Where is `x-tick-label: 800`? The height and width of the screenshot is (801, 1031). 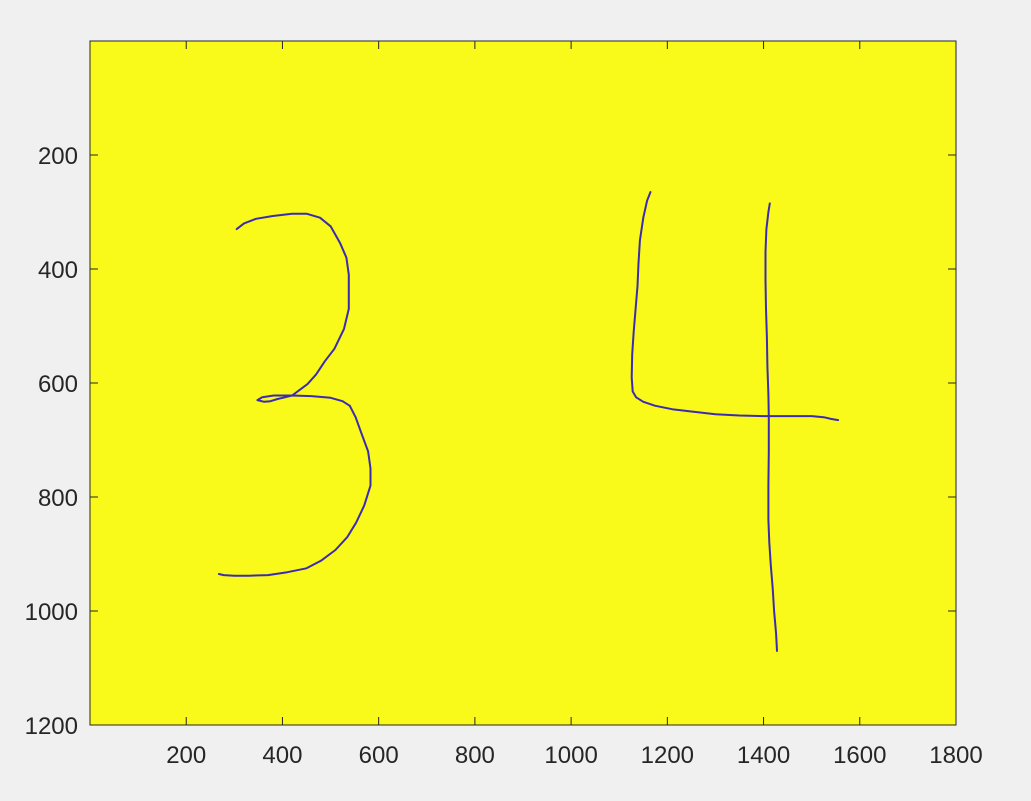 x-tick-label: 800 is located at coordinates (475, 755).